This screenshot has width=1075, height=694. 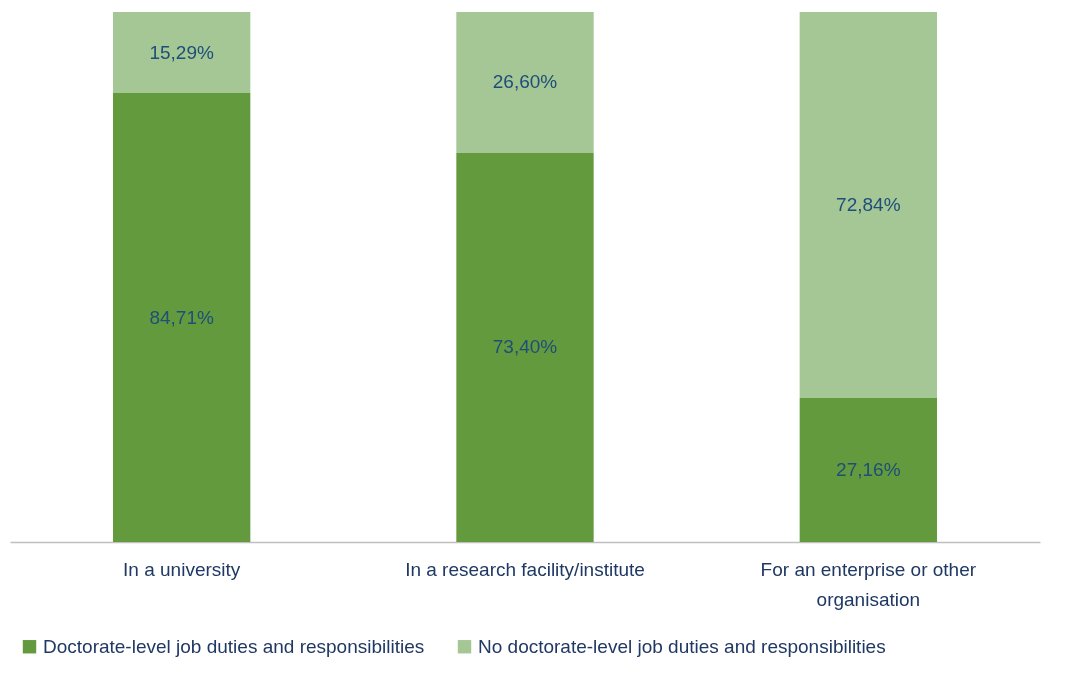 I want to click on data-label: 84,71%, so click(x=181, y=317).